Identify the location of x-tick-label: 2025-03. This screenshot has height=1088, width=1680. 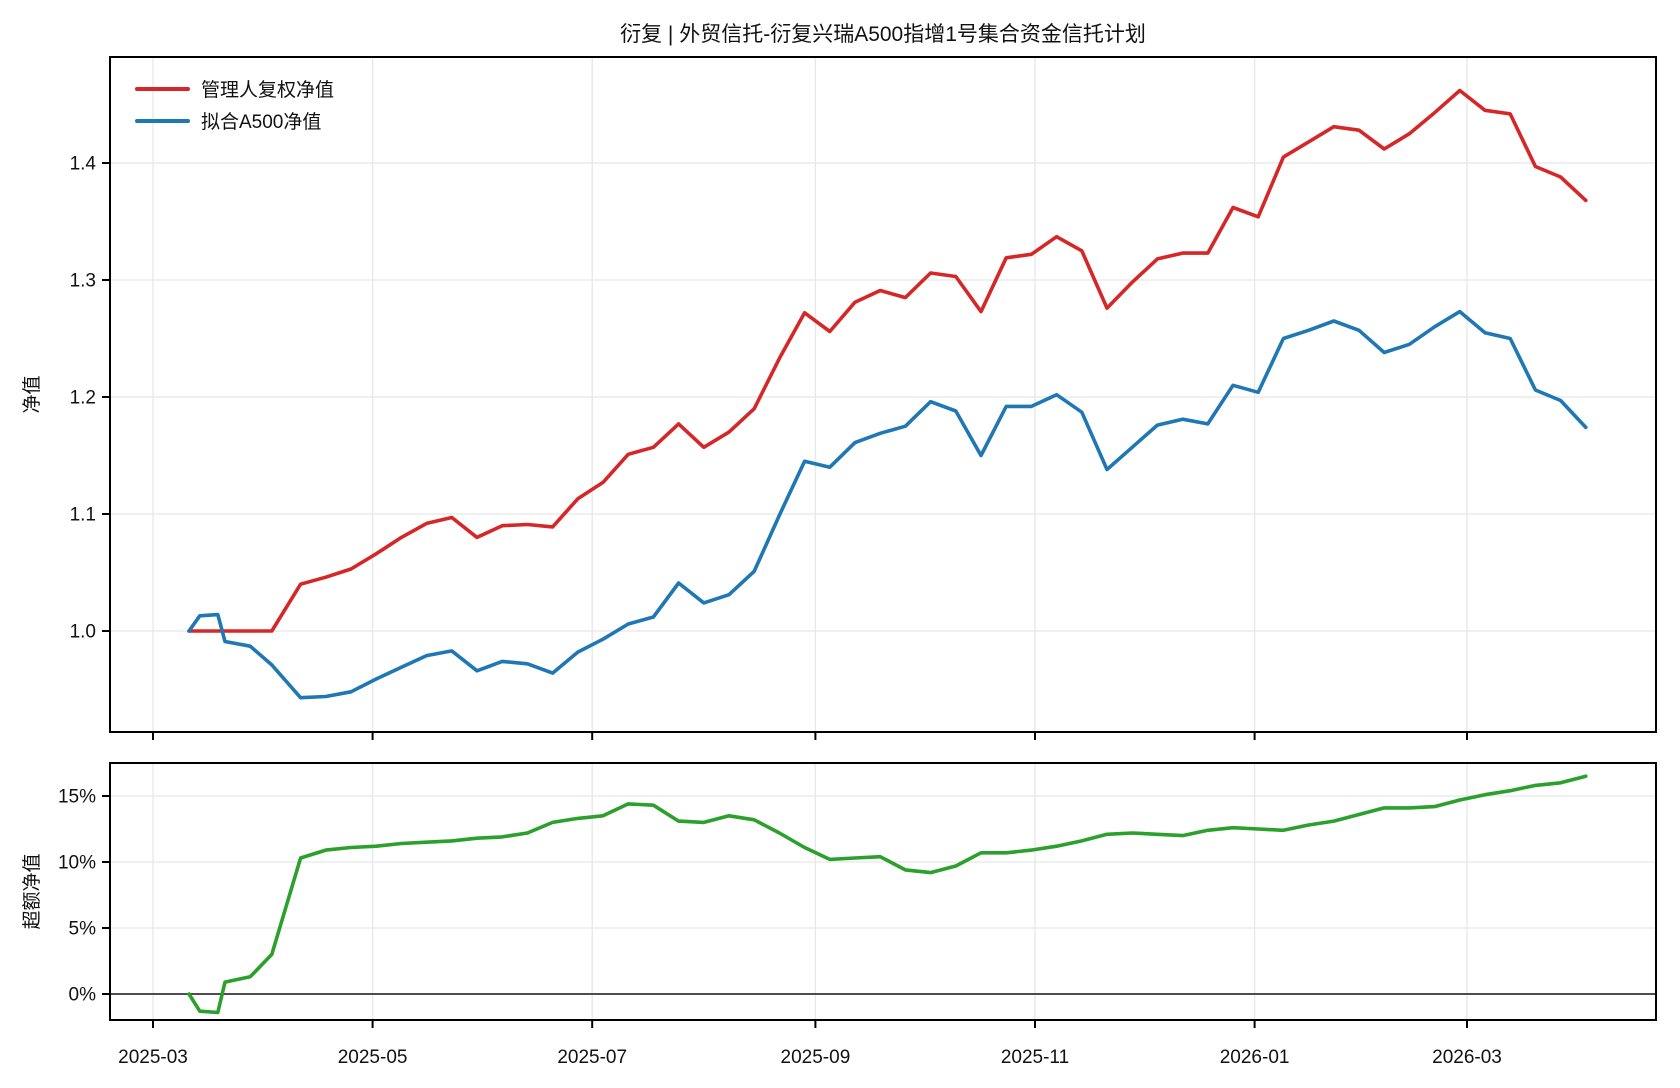
(153, 1057).